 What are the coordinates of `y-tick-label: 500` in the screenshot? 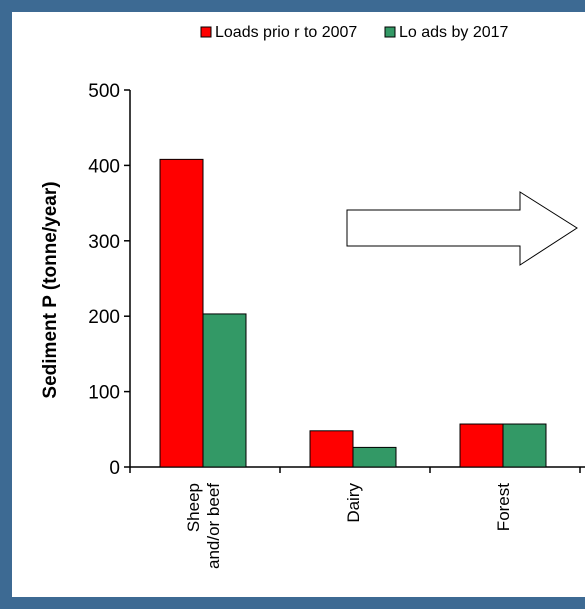 It's located at (104, 91).